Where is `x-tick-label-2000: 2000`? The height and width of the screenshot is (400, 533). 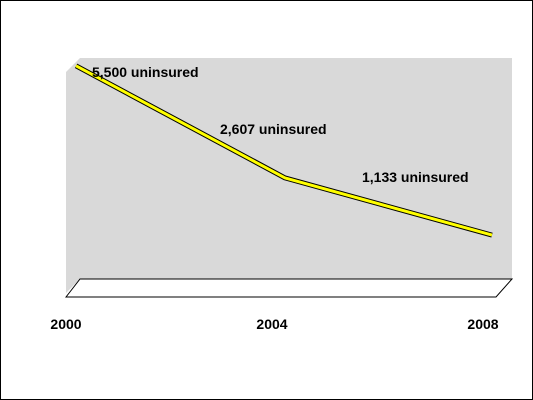 x-tick-label-2000: 2000 is located at coordinates (65, 324).